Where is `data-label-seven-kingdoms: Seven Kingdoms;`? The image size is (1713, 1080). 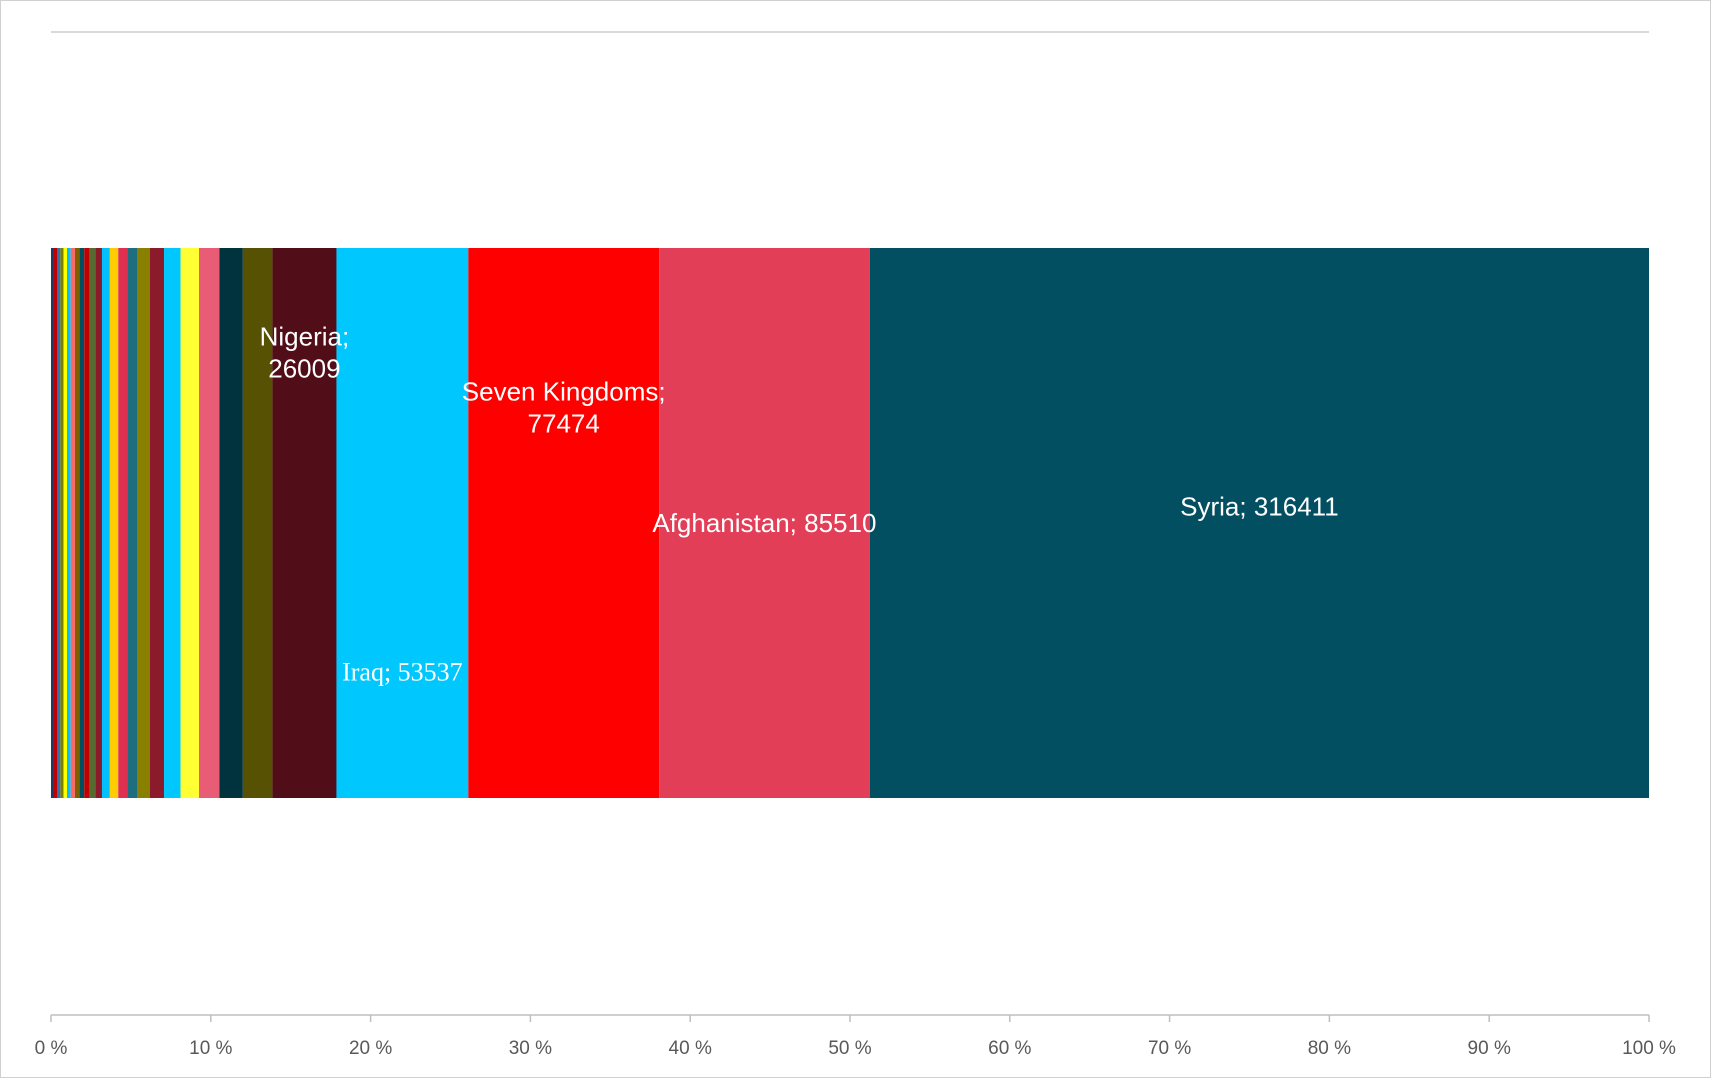
data-label-seven-kingdoms: Seven Kingdoms; is located at coordinates (564, 392).